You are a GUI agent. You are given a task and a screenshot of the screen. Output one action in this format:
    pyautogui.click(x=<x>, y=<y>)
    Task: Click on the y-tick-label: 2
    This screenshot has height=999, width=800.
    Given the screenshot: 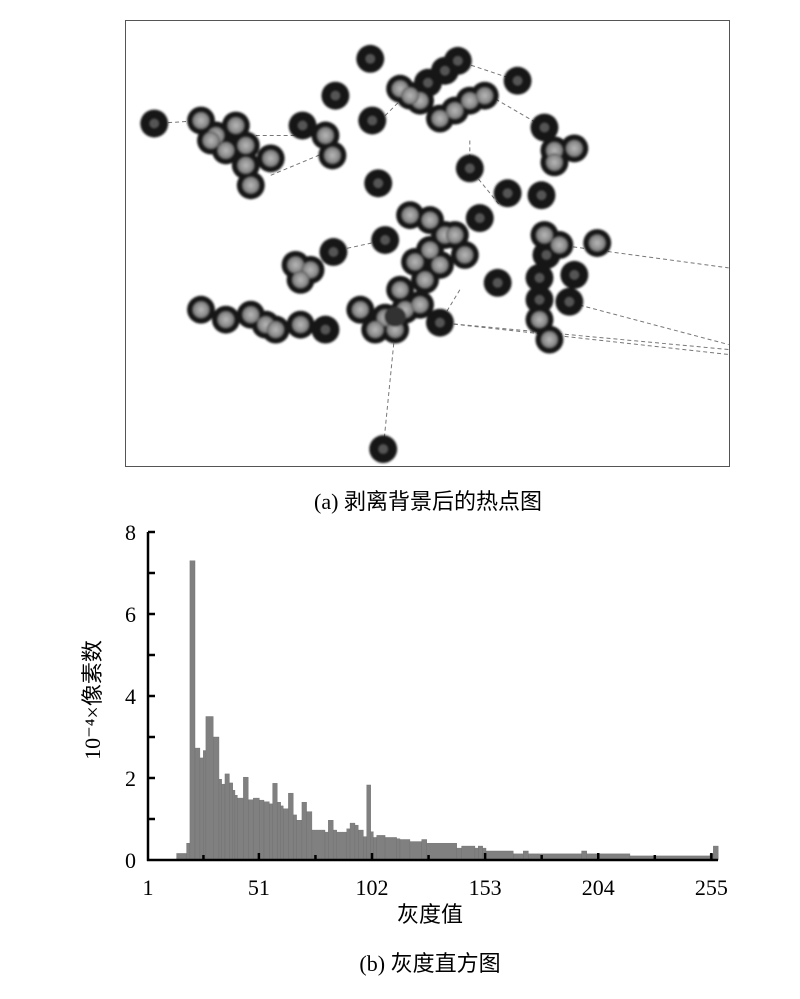 What is the action you would take?
    pyautogui.click(x=130, y=778)
    